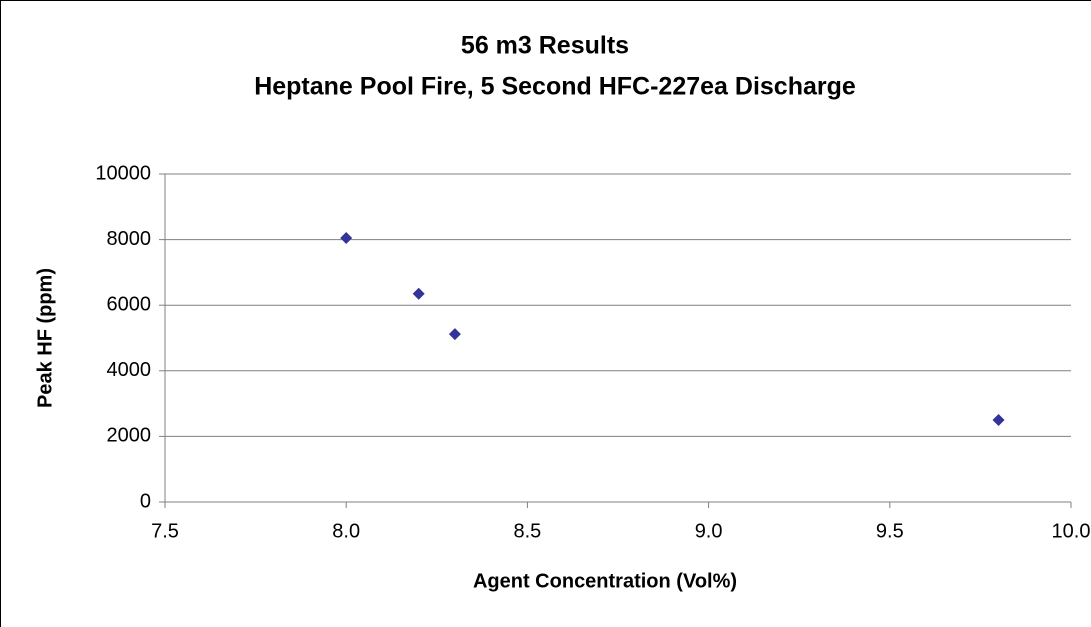 The height and width of the screenshot is (627, 1091). I want to click on x-tick-label: 9.0, so click(709, 531).